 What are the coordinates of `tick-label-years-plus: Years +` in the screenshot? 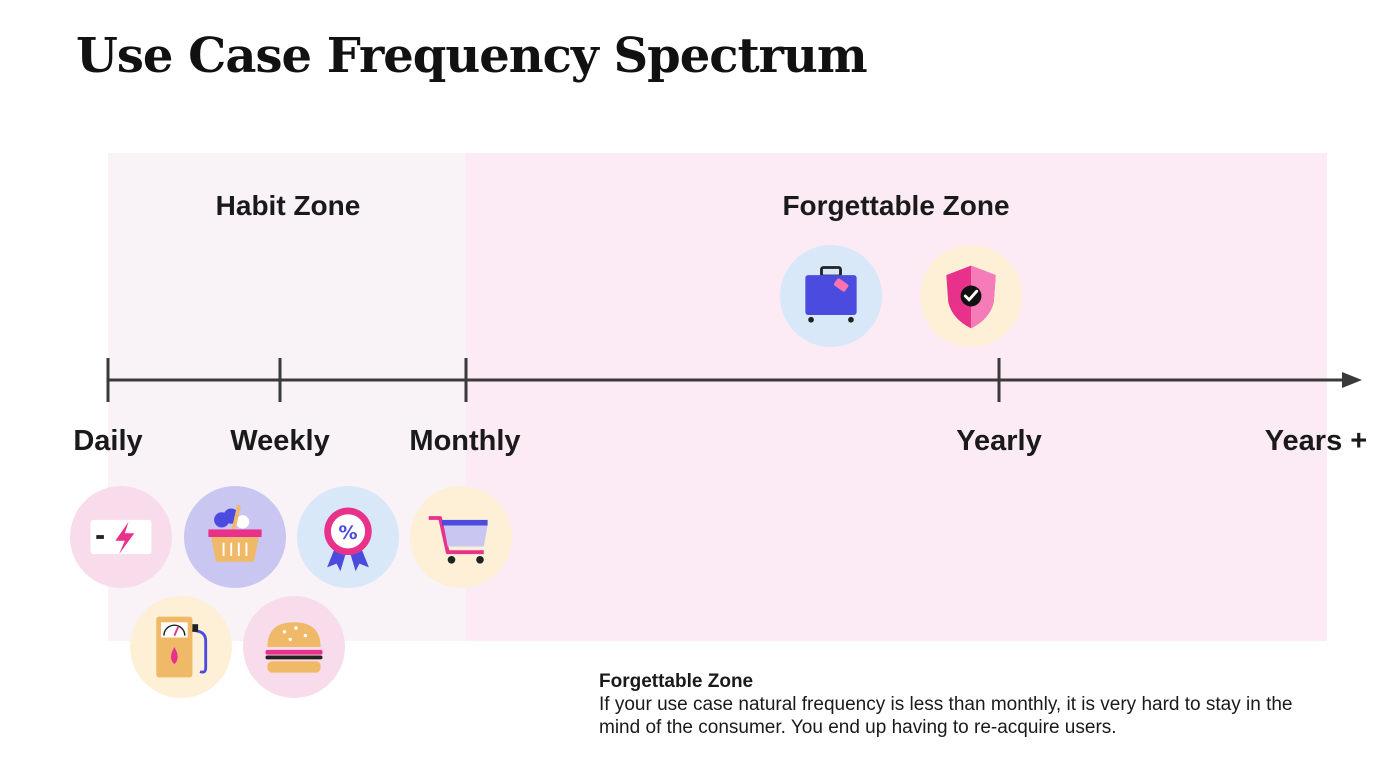 It's located at (1316, 441).